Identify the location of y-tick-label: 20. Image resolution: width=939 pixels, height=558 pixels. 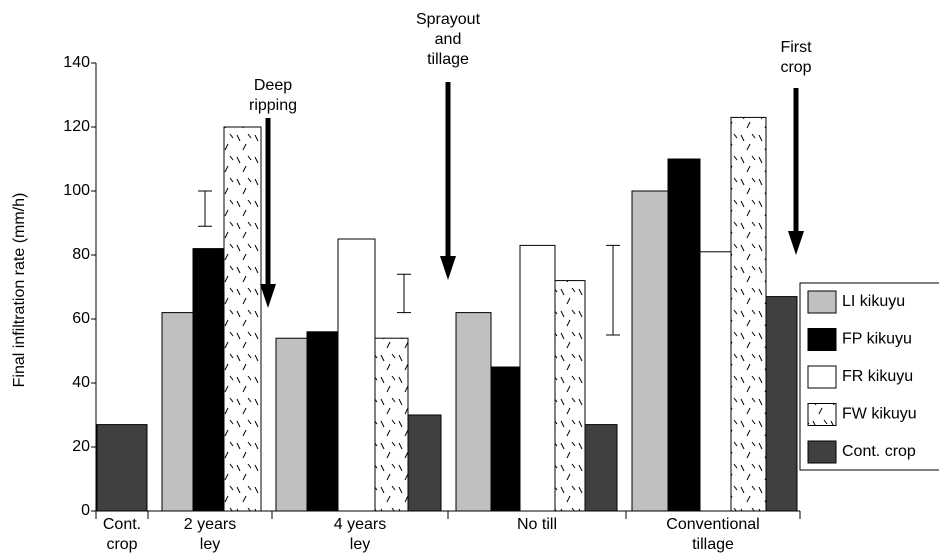
(81, 446).